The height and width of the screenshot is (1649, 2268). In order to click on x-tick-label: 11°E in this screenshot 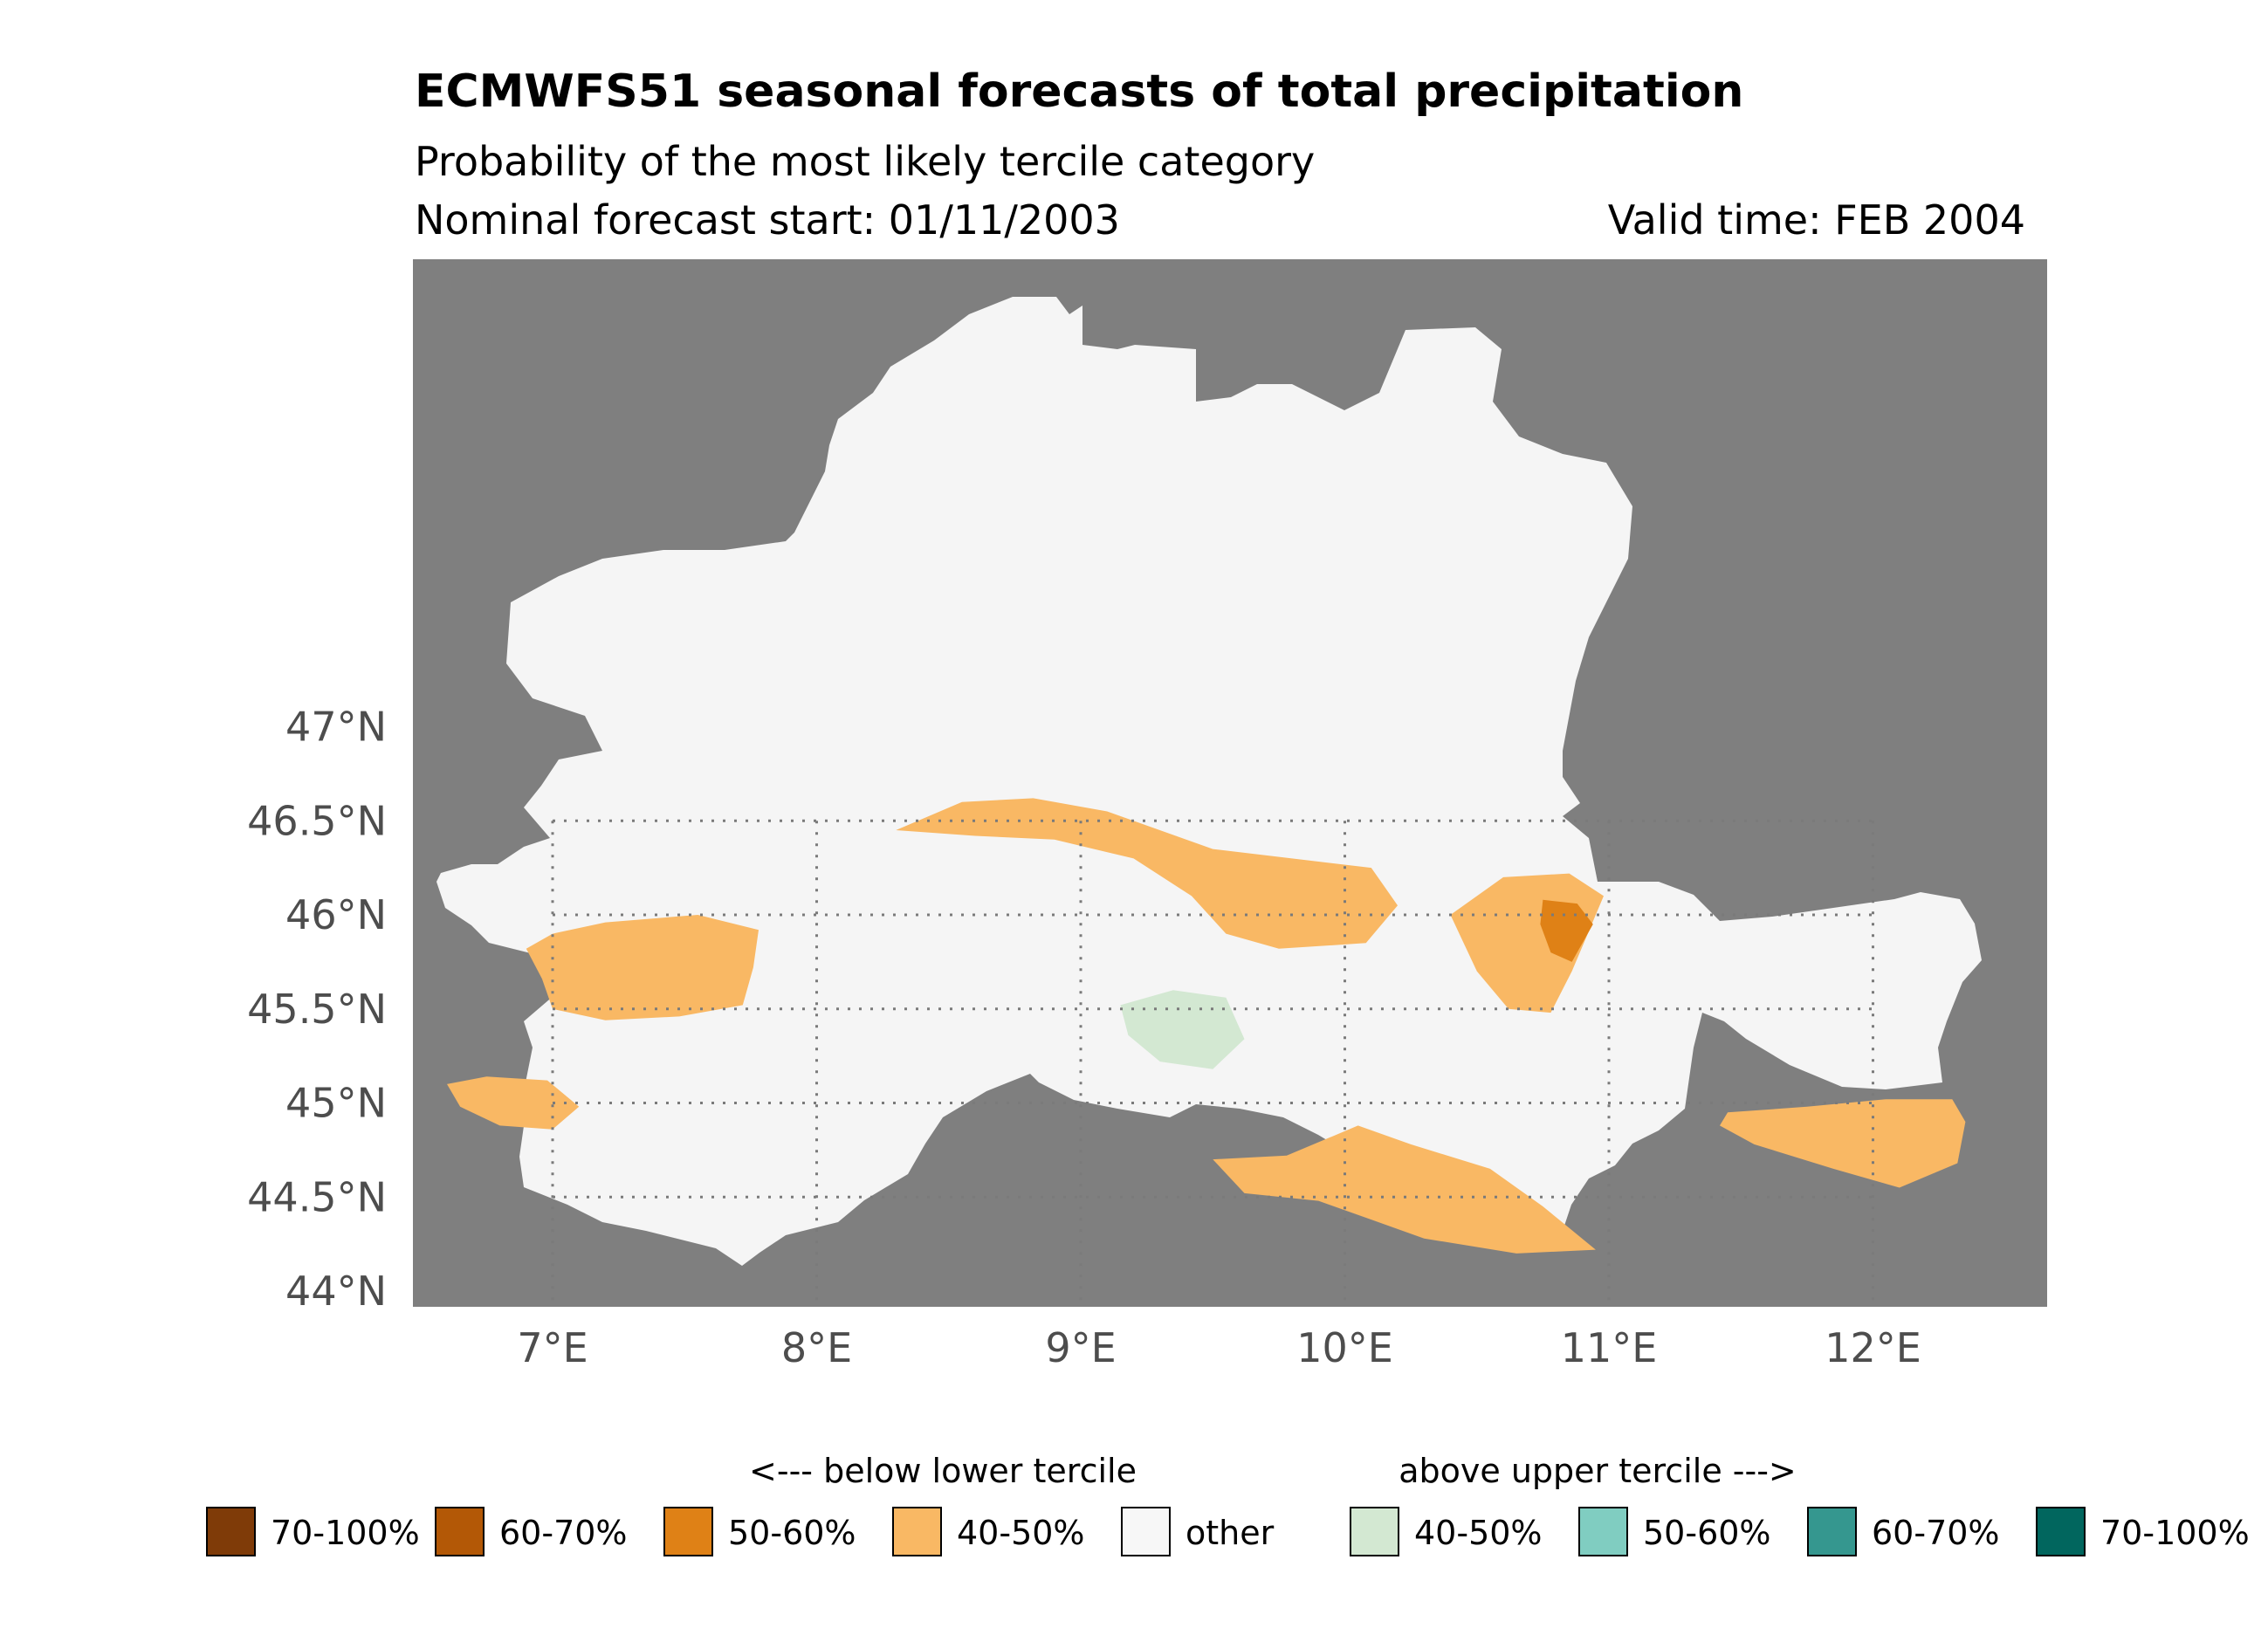, I will do `click(1609, 1347)`.